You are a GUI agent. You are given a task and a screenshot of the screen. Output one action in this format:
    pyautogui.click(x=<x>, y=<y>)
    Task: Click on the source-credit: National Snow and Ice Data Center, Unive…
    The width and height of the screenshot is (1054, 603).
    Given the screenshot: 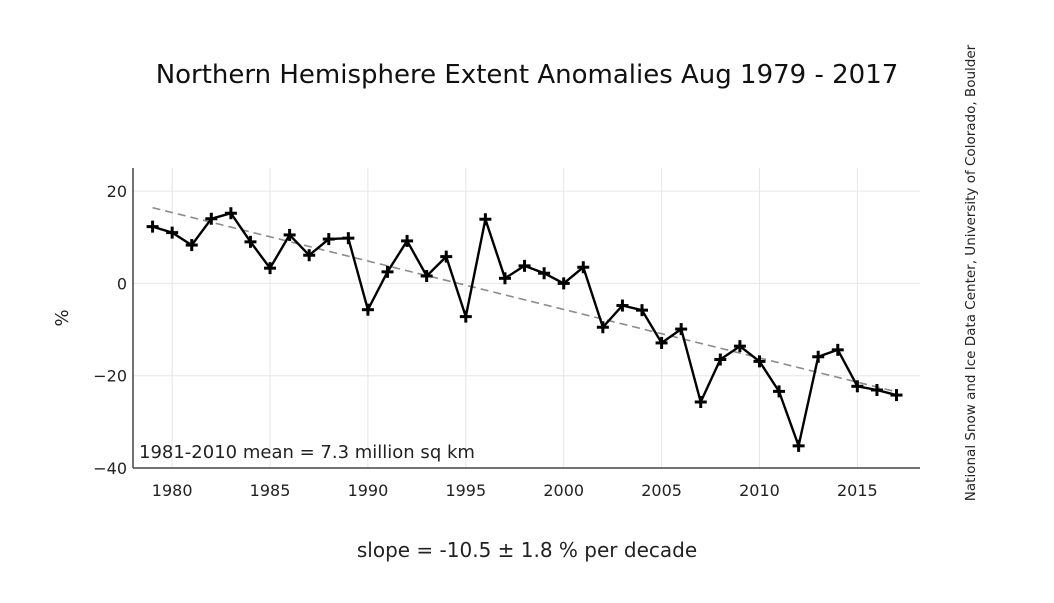 What is the action you would take?
    pyautogui.click(x=971, y=272)
    